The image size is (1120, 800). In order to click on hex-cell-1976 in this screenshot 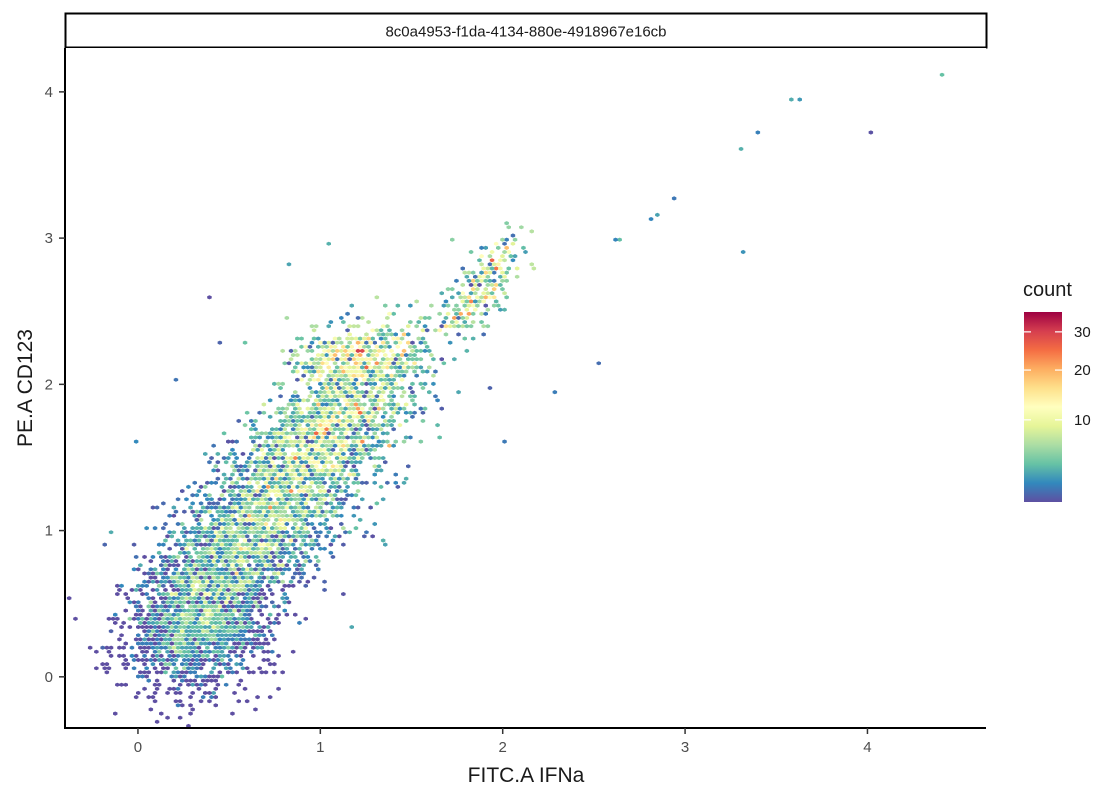, I will do `click(341, 458)`.